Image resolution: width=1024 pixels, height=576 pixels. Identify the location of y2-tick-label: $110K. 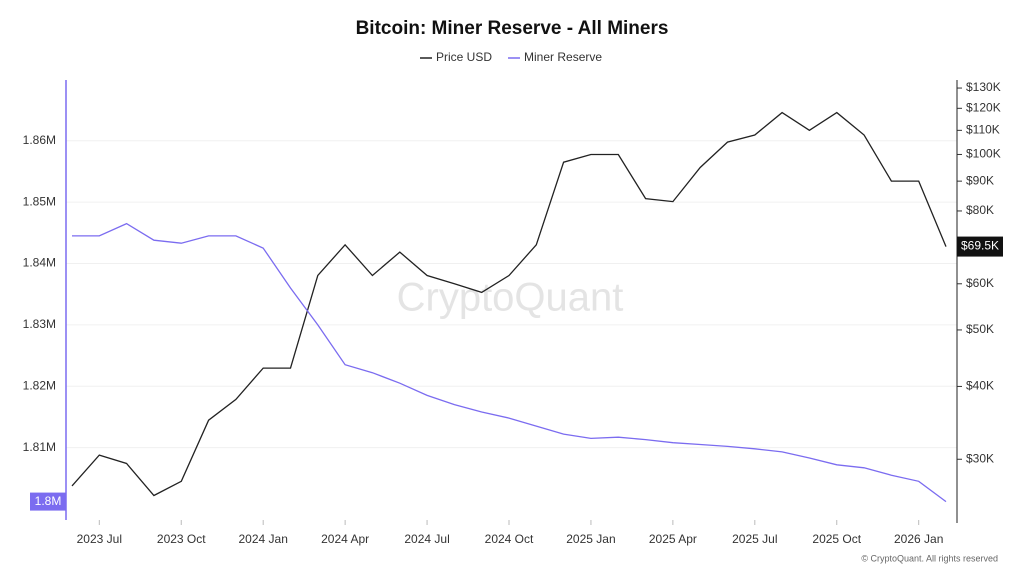
(983, 130).